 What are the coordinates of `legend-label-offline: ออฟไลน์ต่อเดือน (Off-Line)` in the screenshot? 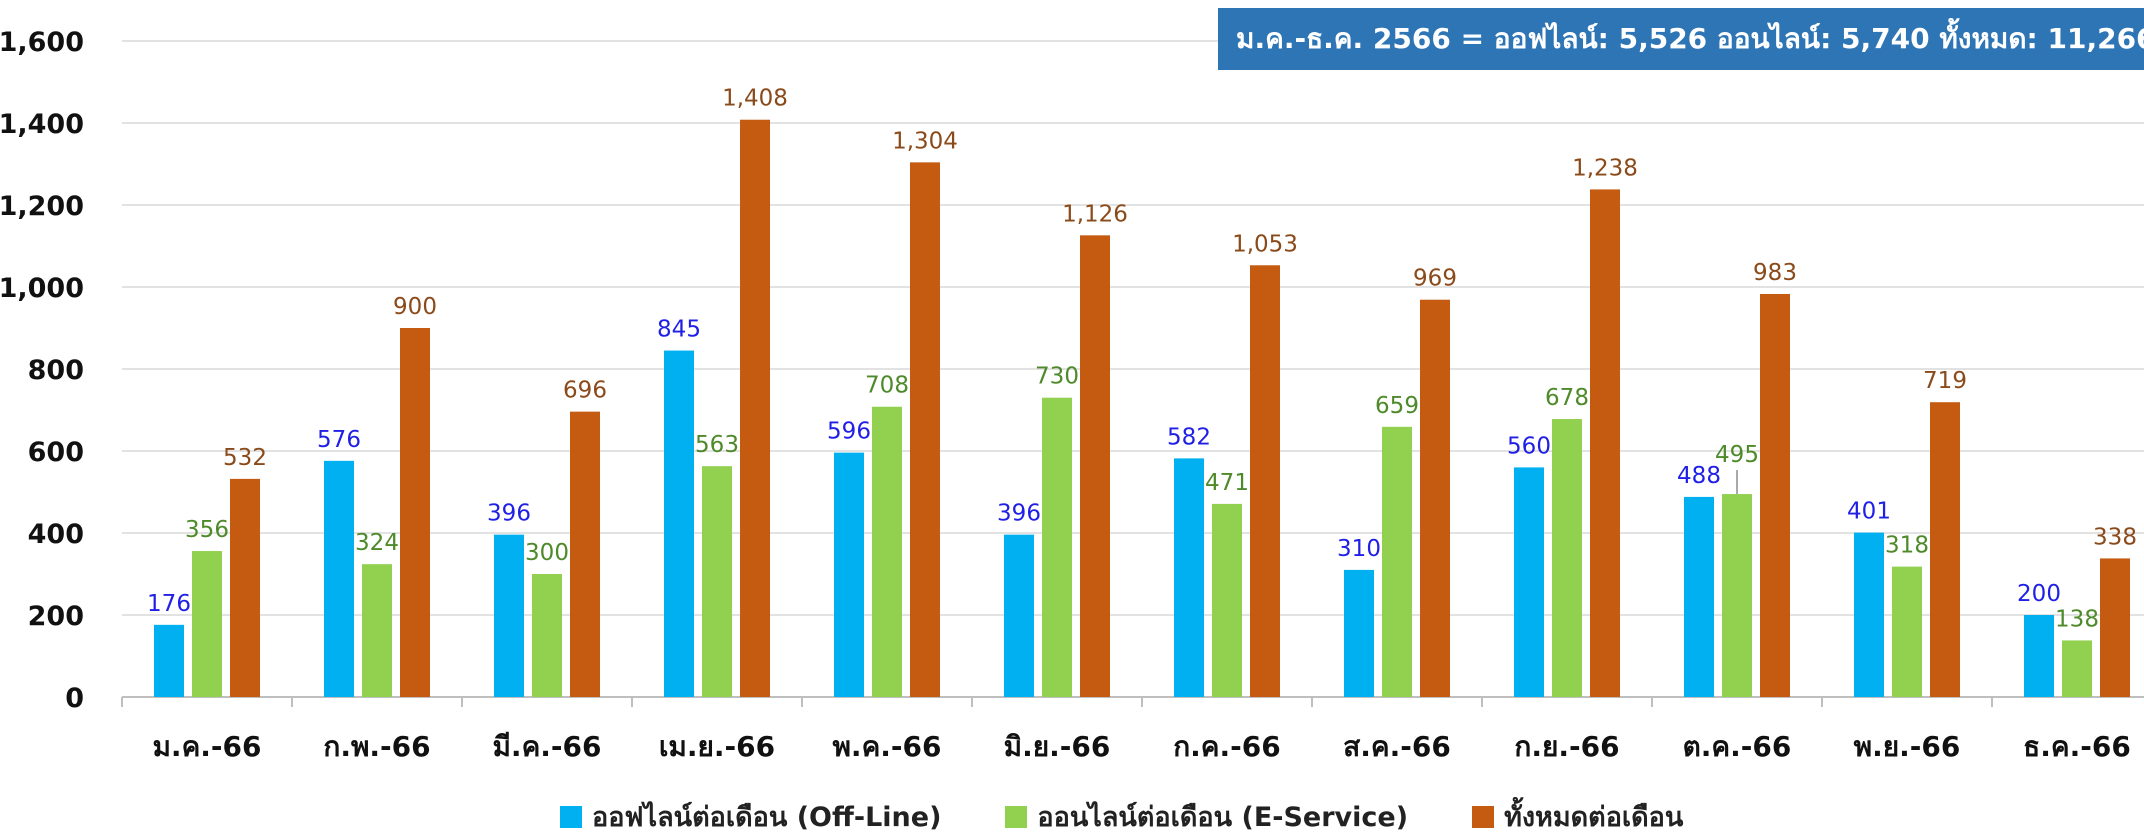 It's located at (767, 817).